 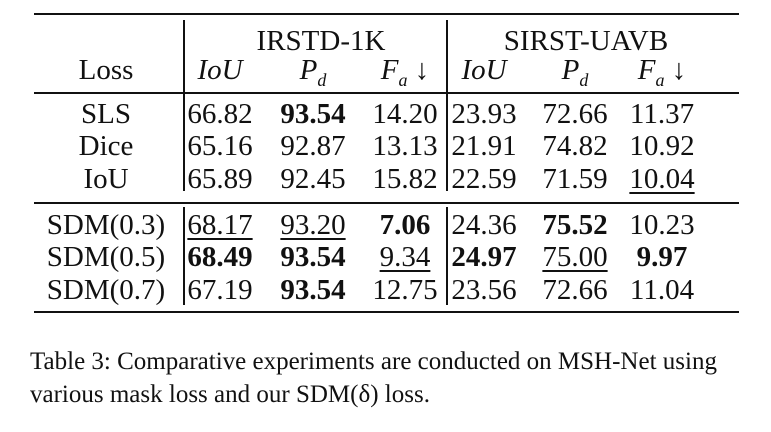 What do you see at coordinates (405, 114) in the screenshot?
I see `table-cell: 14.20` at bounding box center [405, 114].